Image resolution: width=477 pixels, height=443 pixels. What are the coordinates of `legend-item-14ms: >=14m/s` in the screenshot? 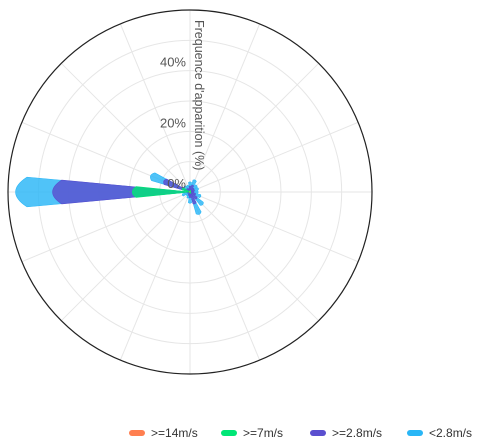 It's located at (163, 433).